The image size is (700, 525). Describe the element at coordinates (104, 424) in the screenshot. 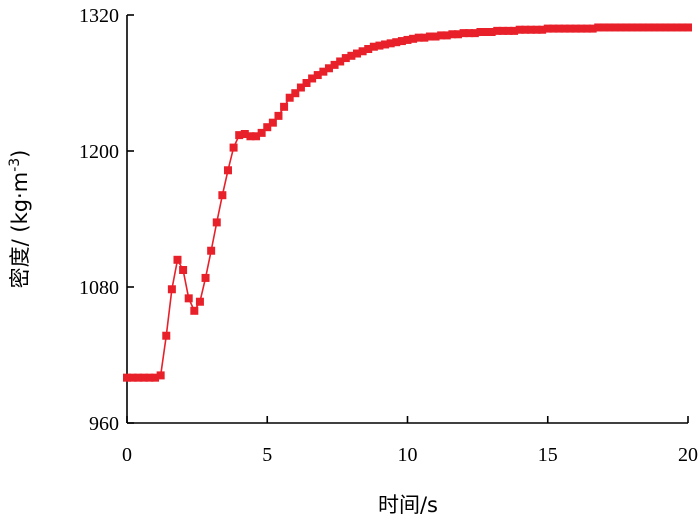

I see `y-tick-label: 960` at that location.